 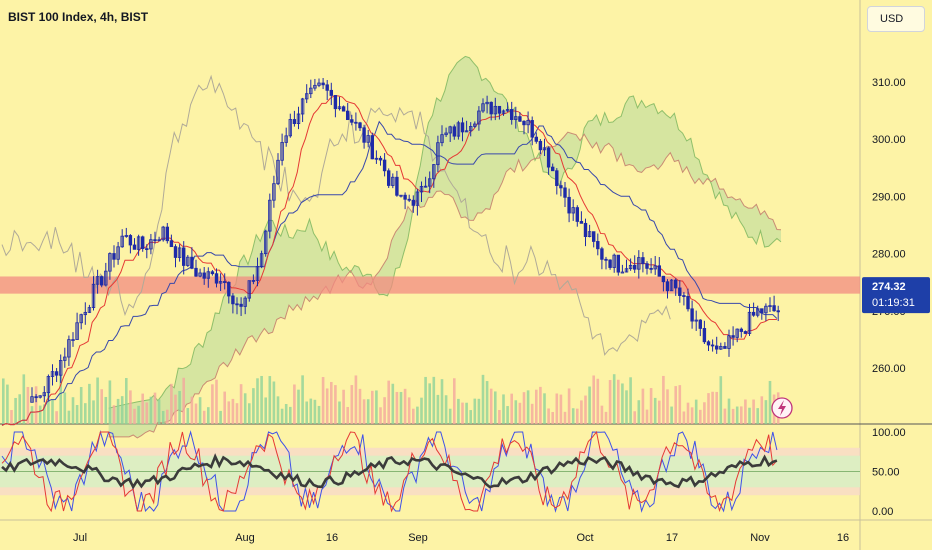 I want to click on time-axis-label: 17, so click(x=672, y=538).